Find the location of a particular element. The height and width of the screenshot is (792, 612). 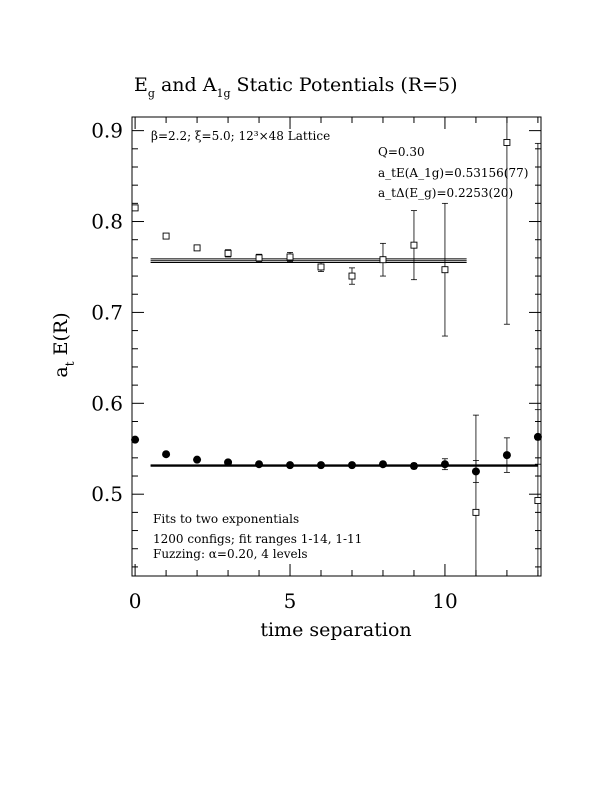

annotation-q: Q=0.30 is located at coordinates (401, 152).